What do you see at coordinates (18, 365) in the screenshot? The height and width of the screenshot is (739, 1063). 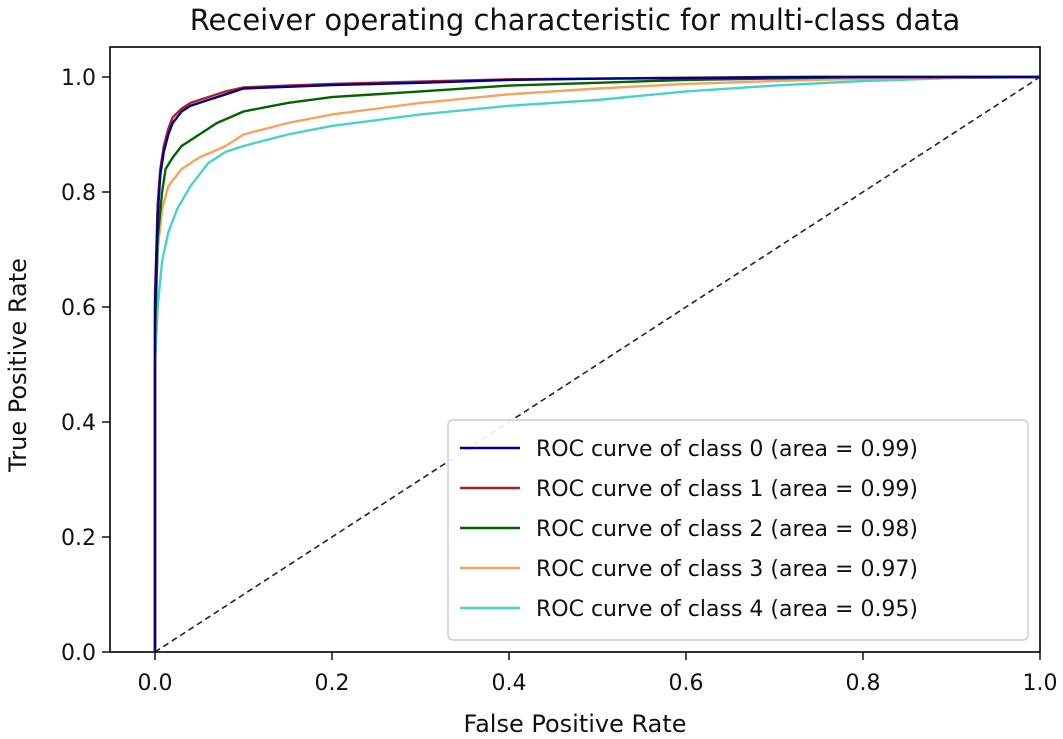 I see `y-axis-label: True Positive Rate` at bounding box center [18, 365].